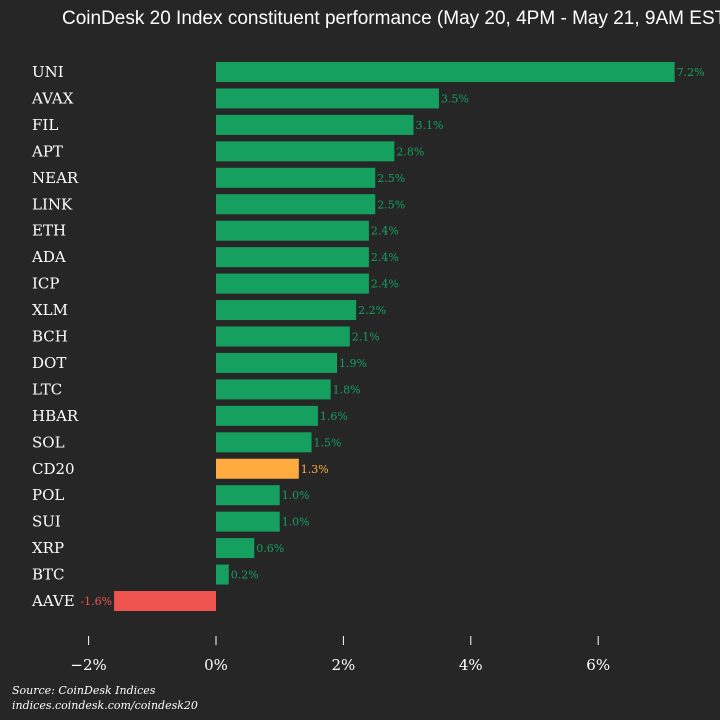 This screenshot has width=720, height=720. What do you see at coordinates (257, 468) in the screenshot?
I see `bar-cd20` at bounding box center [257, 468].